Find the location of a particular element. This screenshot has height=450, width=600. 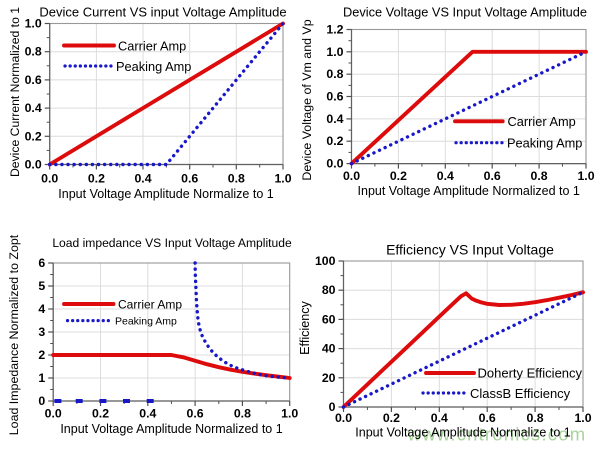

svg-text: ClassB Efficiency is located at coordinates (520, 393).